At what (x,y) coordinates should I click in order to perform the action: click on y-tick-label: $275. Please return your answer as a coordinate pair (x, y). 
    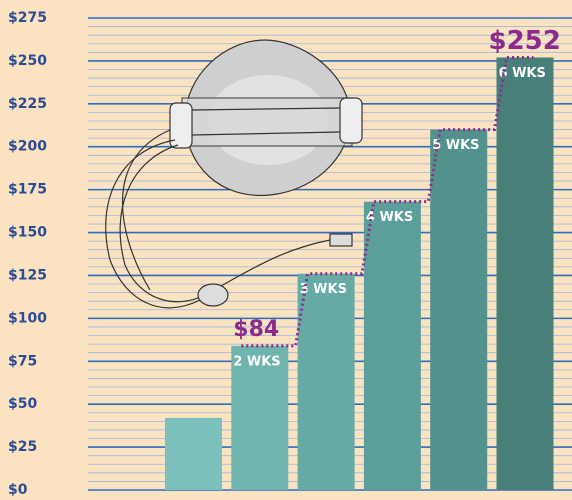
    Looking at the image, I should click on (27, 18).